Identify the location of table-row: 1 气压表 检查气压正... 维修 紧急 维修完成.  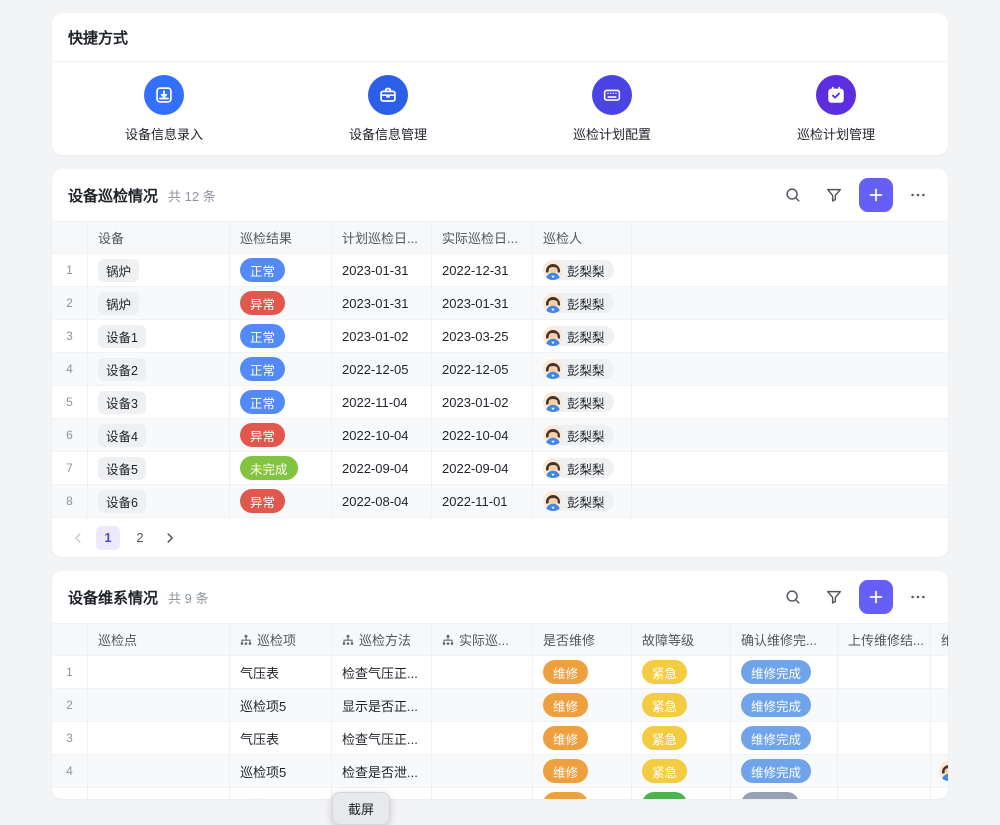
(500, 672).